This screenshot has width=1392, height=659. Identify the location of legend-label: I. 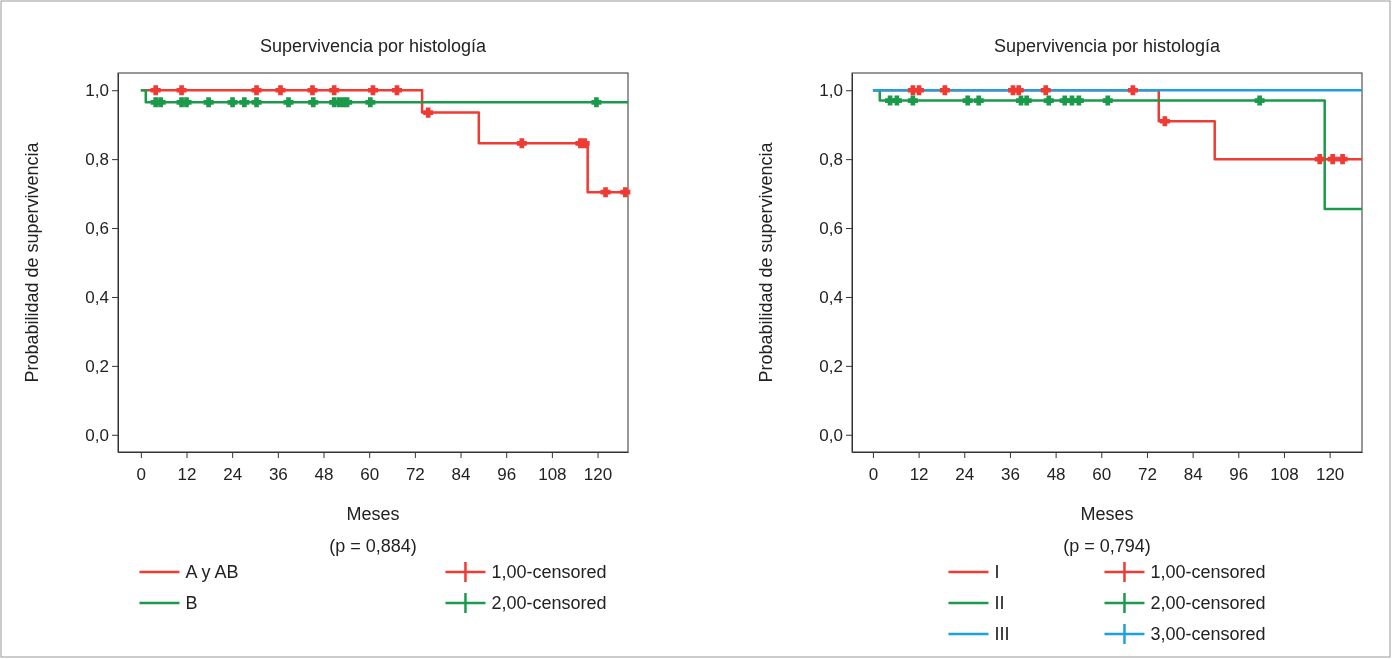
(997, 572).